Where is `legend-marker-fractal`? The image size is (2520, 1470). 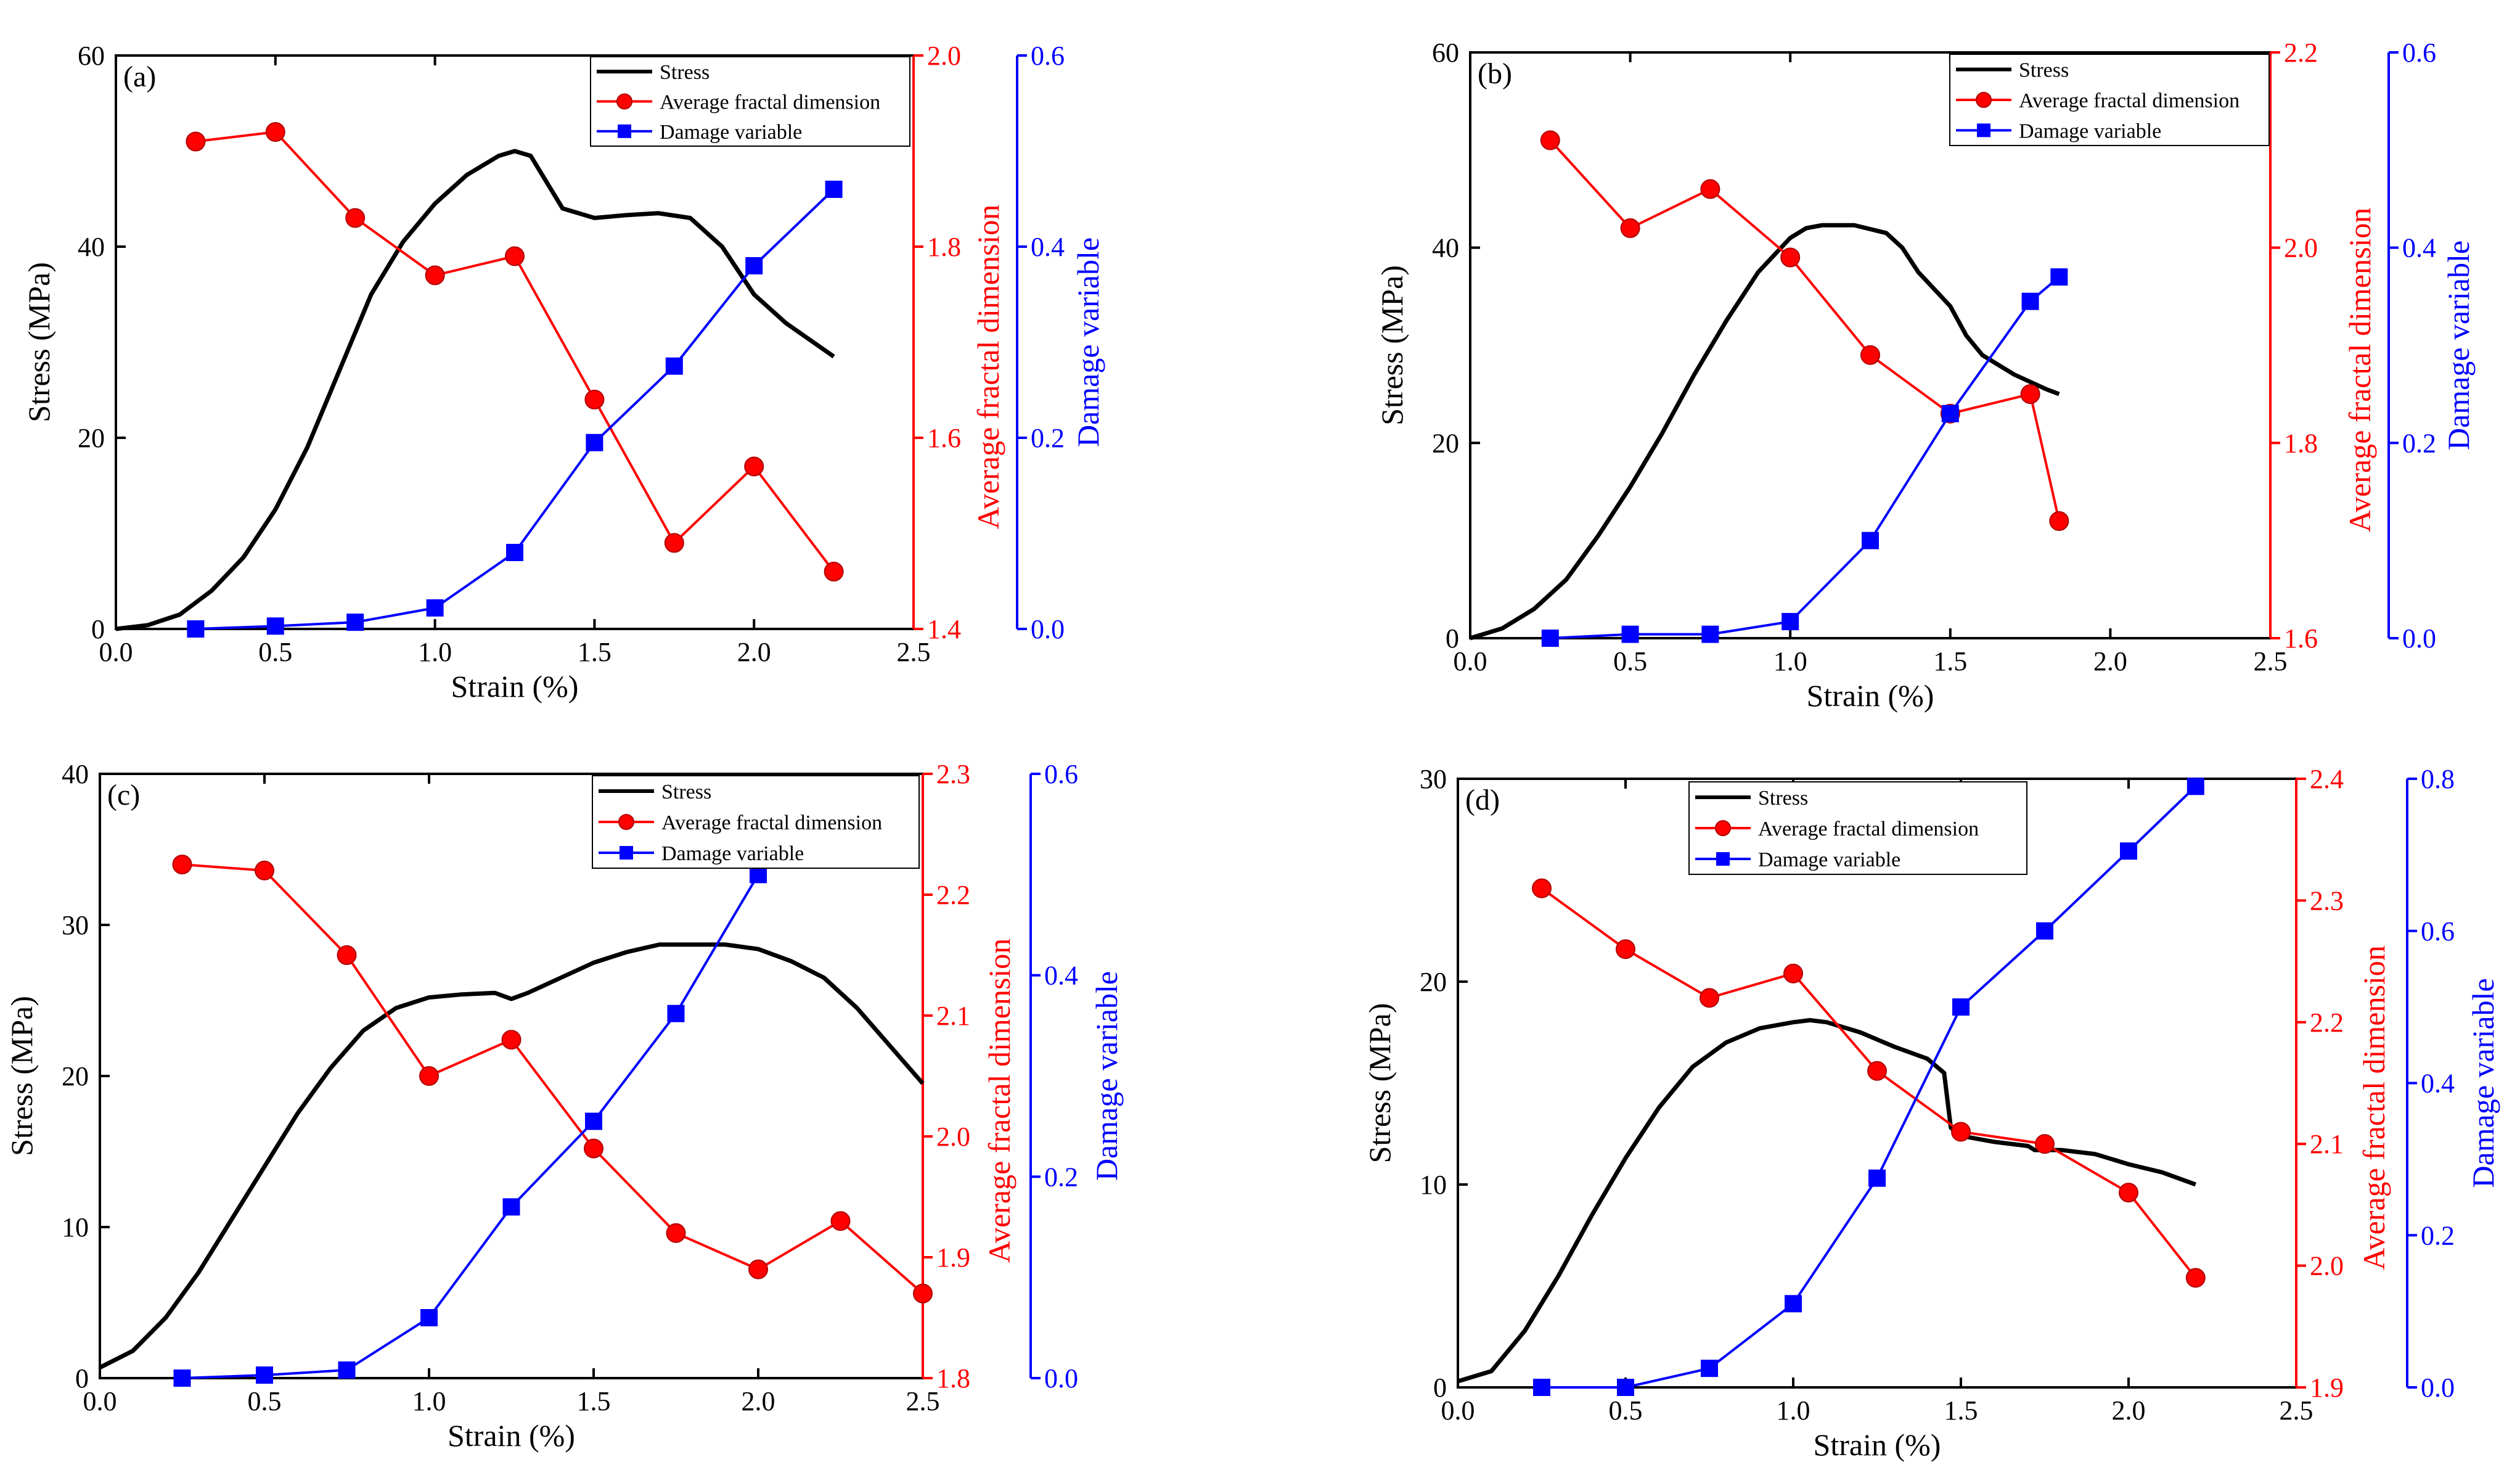
legend-marker-fractal is located at coordinates (1984, 100).